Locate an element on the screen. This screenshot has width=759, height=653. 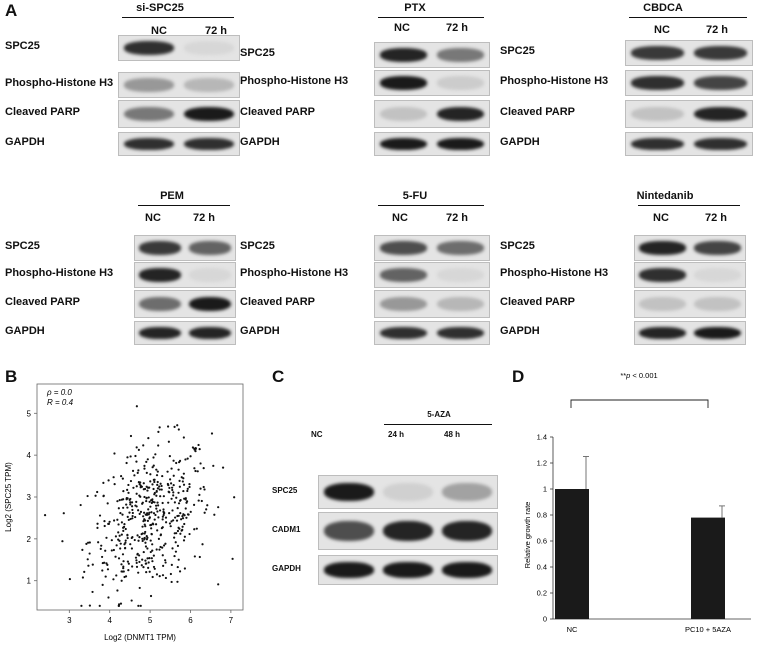
blot-0-band is located at coordinates (209, 114).